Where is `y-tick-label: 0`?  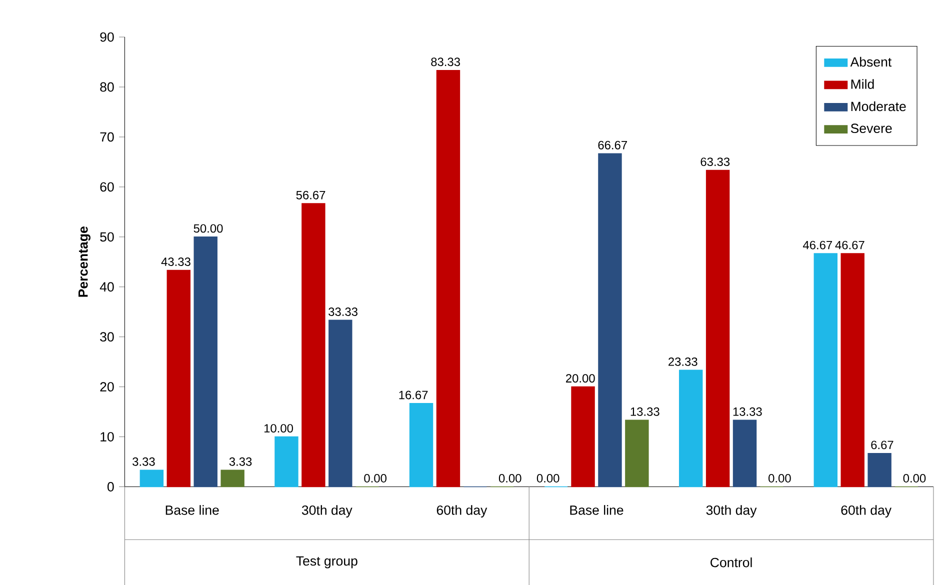 y-tick-label: 0 is located at coordinates (110, 487).